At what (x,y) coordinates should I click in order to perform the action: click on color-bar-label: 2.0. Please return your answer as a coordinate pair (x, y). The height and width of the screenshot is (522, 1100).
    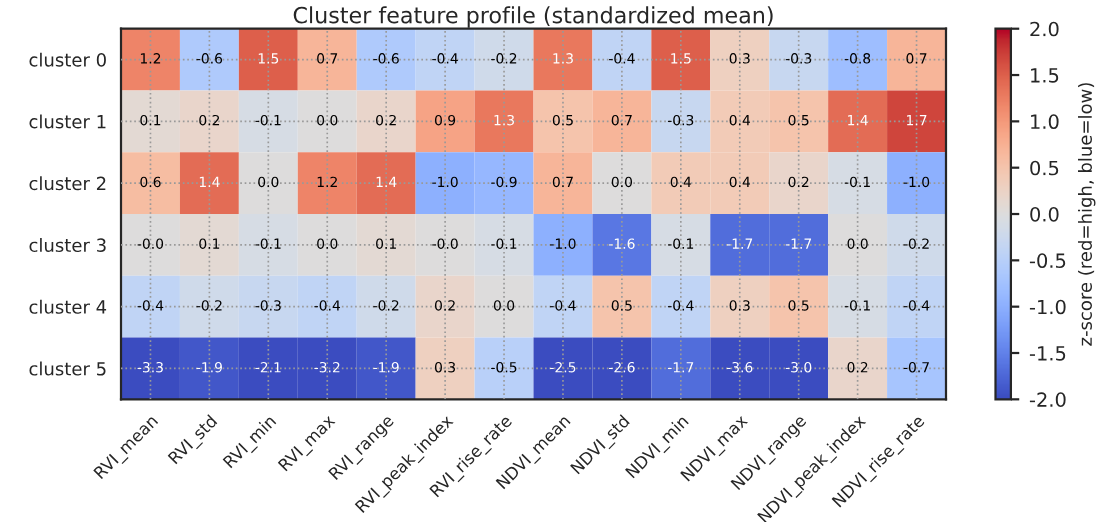
    Looking at the image, I should click on (1044, 29).